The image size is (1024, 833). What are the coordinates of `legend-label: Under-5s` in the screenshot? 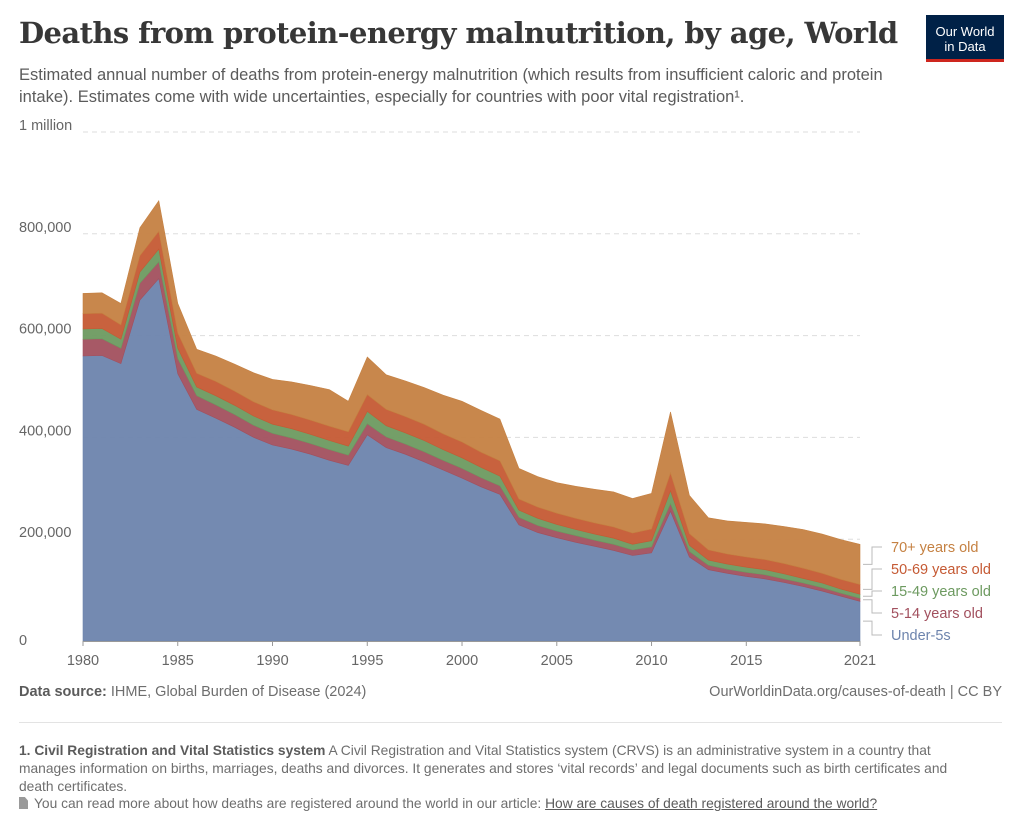 It's located at (921, 636).